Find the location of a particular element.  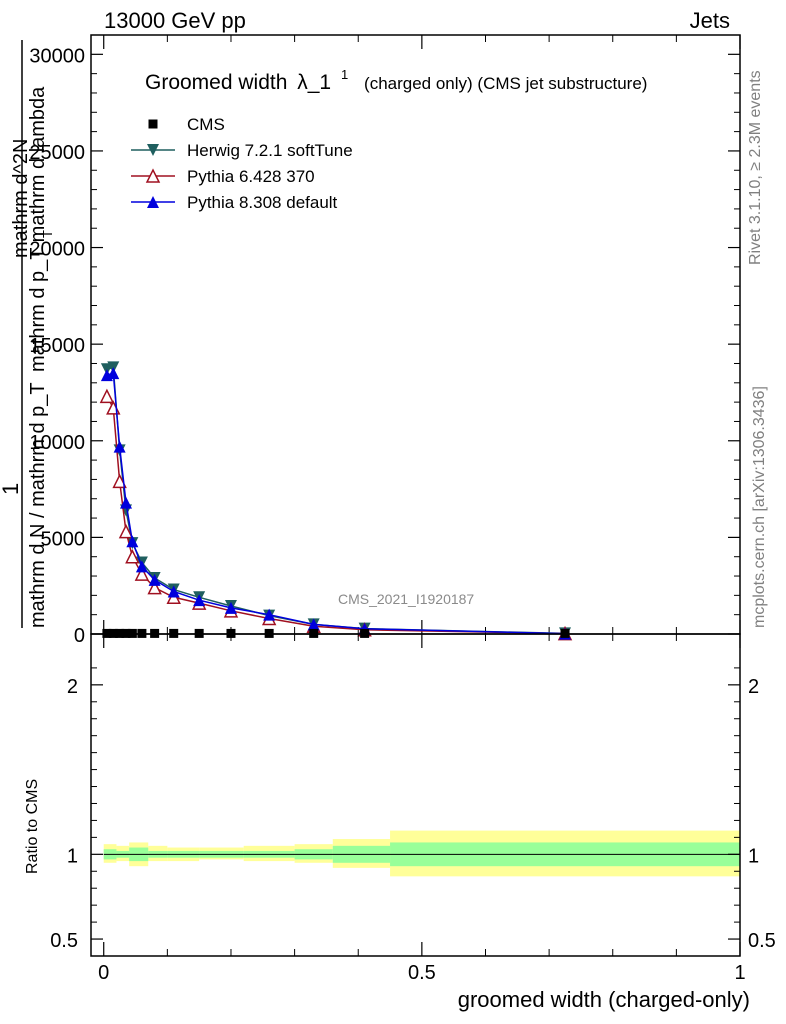

ratio-y-tick-label-right: 1 is located at coordinates (753, 856).